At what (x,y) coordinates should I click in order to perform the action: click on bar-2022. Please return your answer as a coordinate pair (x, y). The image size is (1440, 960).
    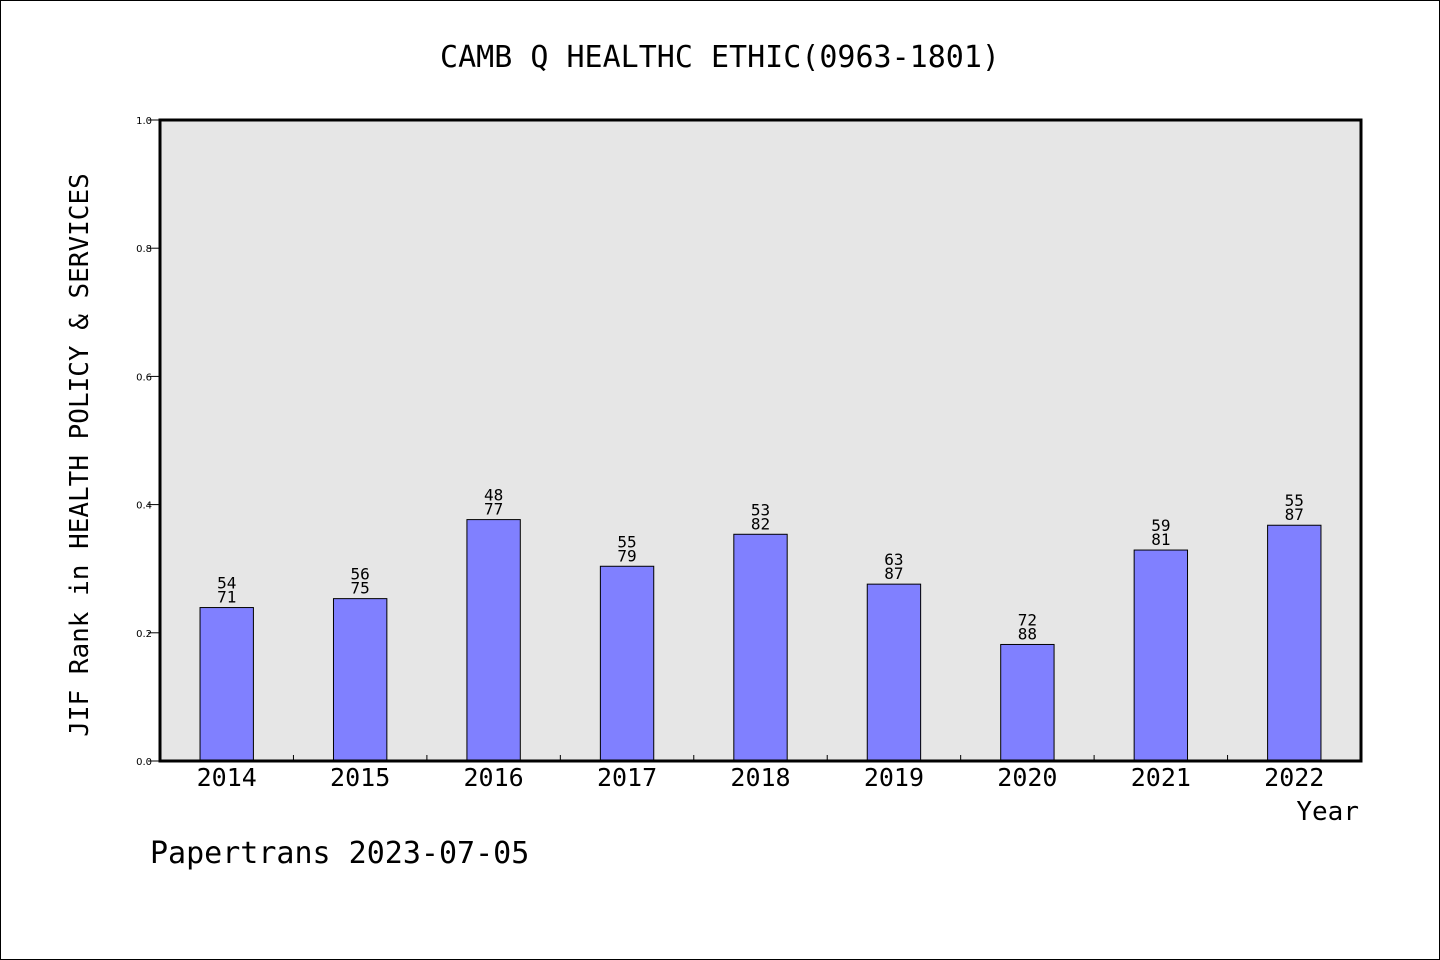
    Looking at the image, I should click on (1294, 643).